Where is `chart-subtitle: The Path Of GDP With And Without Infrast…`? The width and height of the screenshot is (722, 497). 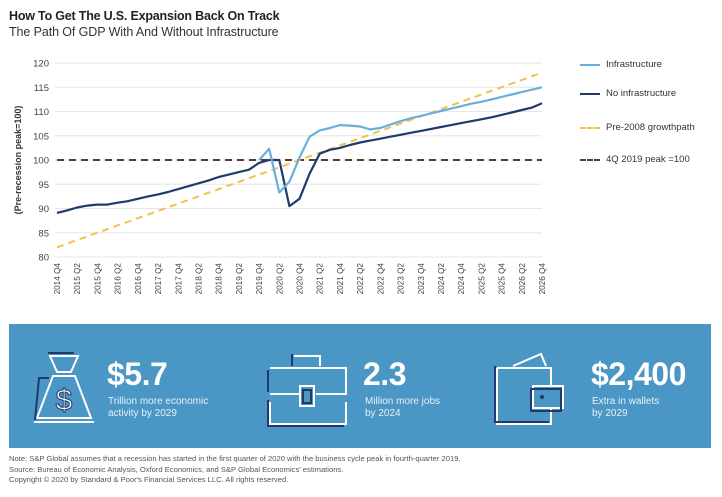 chart-subtitle: The Path Of GDP With And Without Infrast… is located at coordinates (144, 32).